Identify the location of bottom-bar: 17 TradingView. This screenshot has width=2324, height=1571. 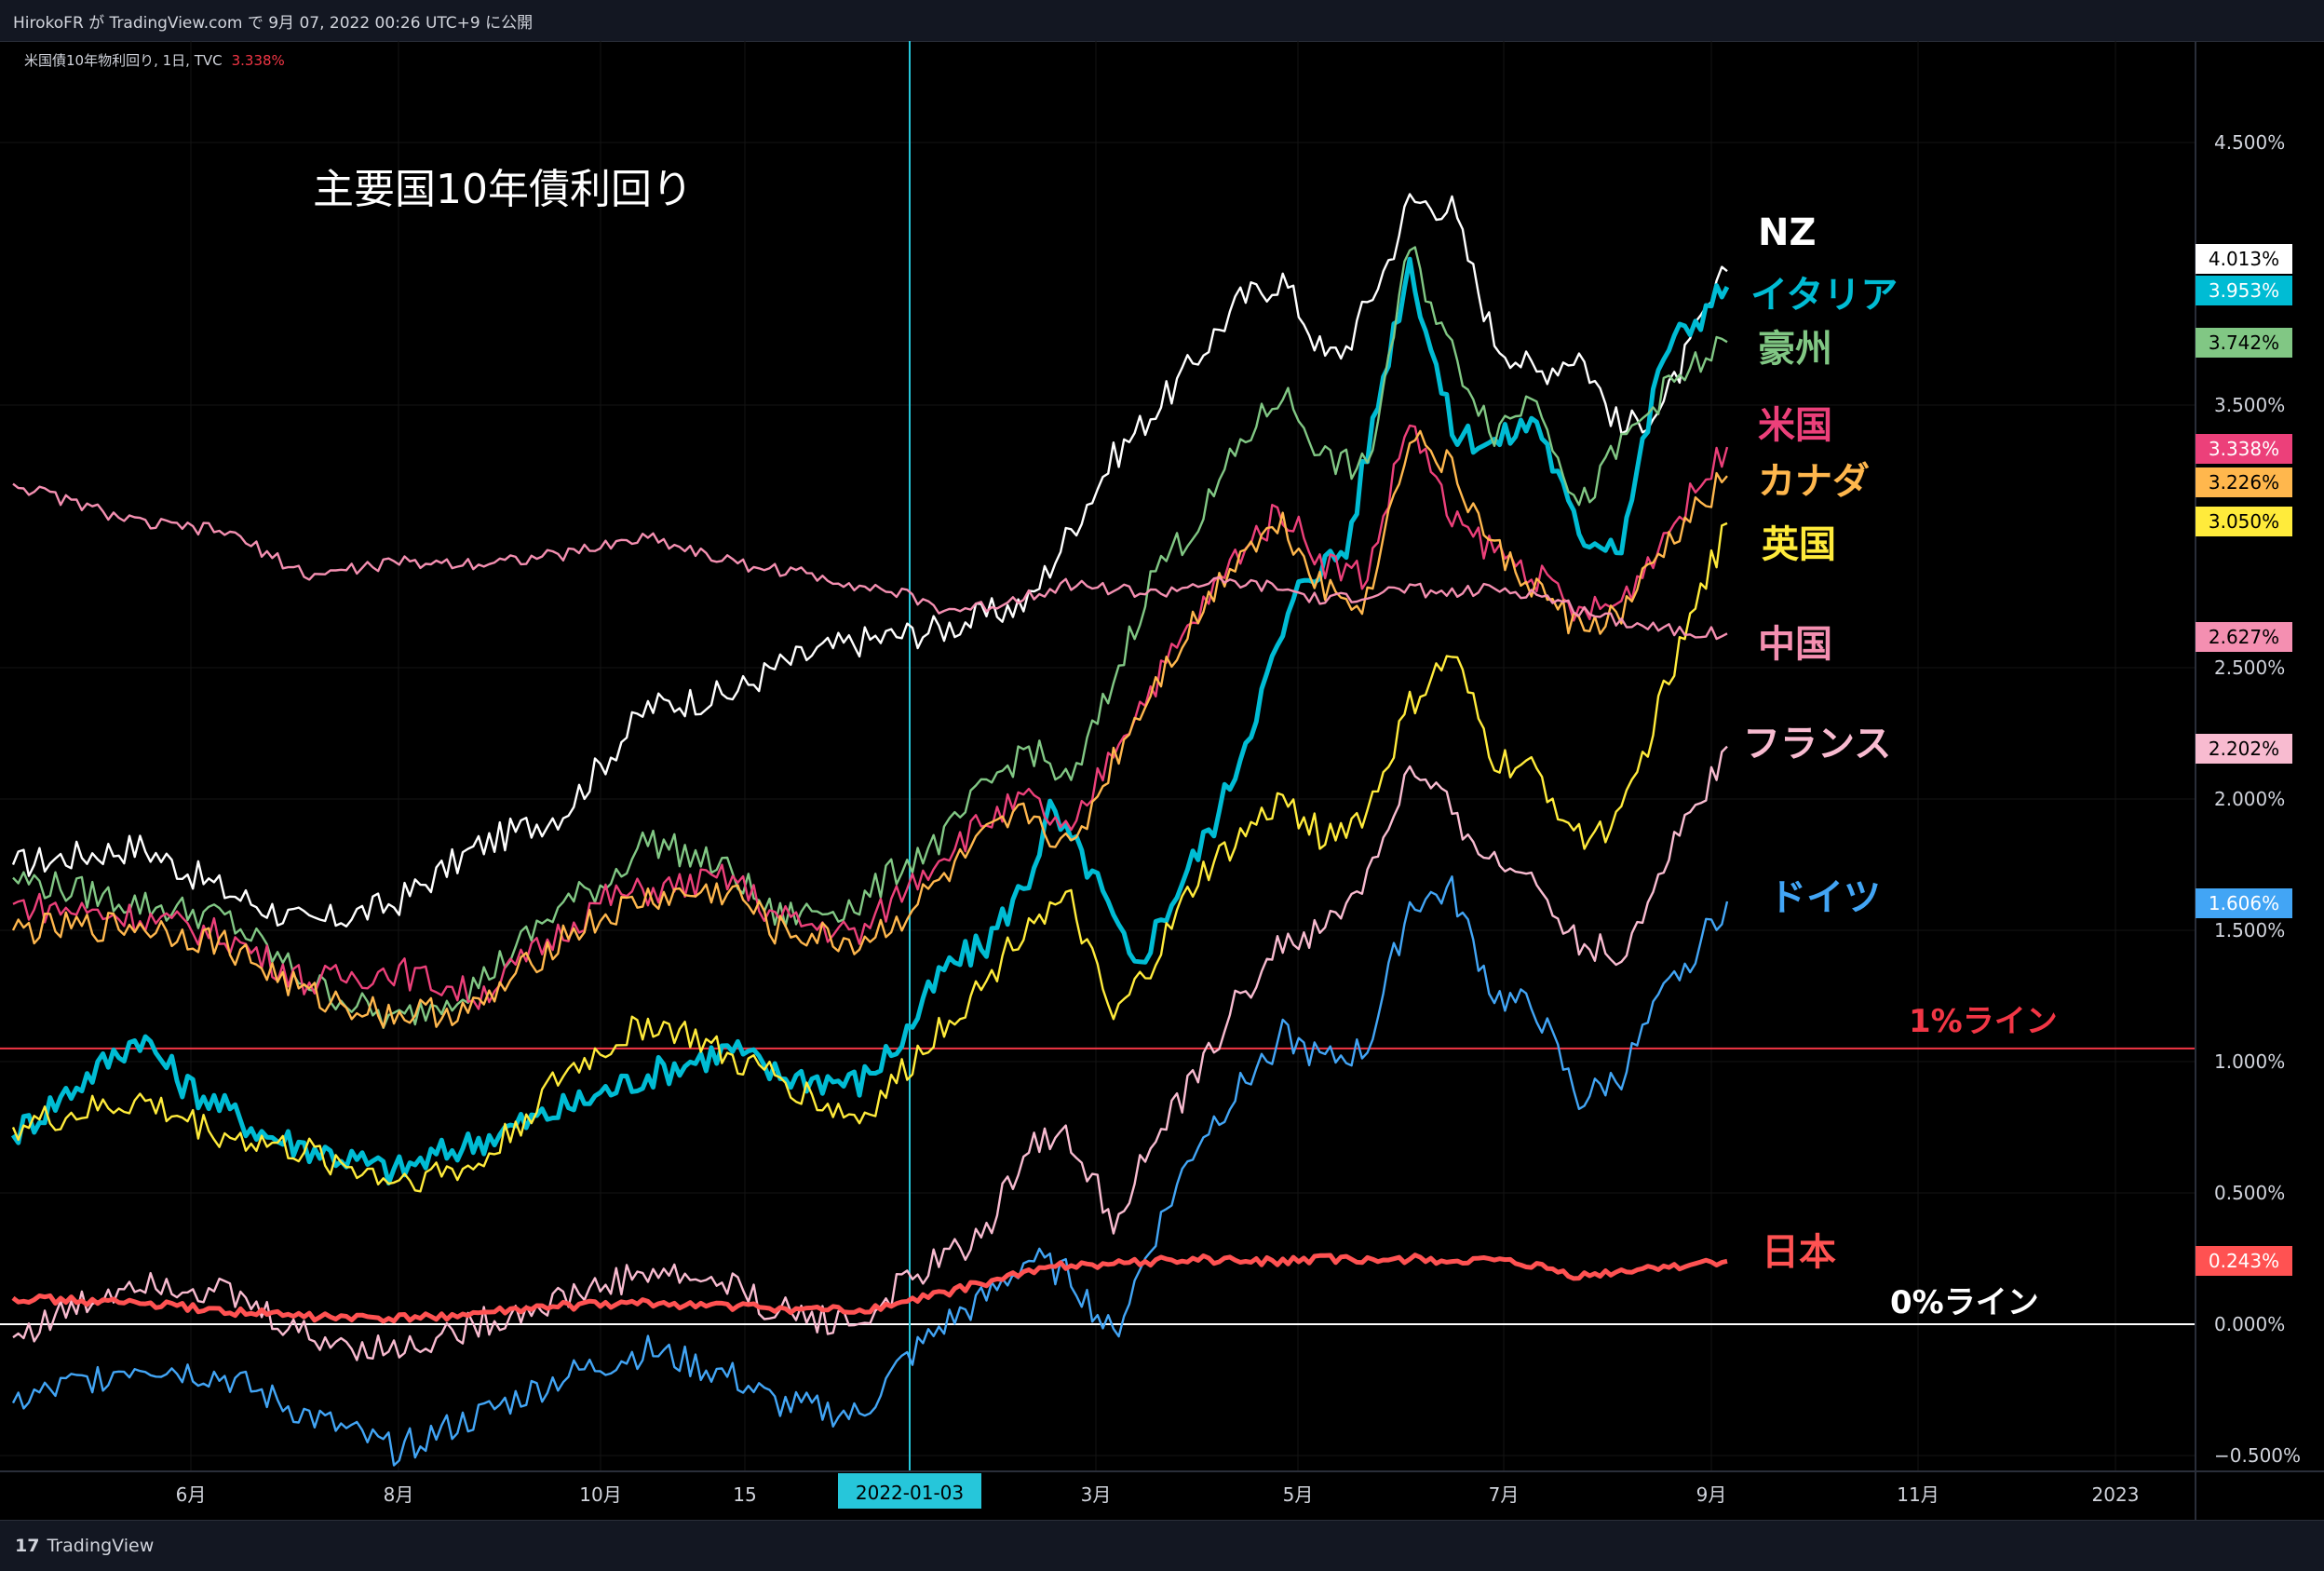
(1162, 1545).